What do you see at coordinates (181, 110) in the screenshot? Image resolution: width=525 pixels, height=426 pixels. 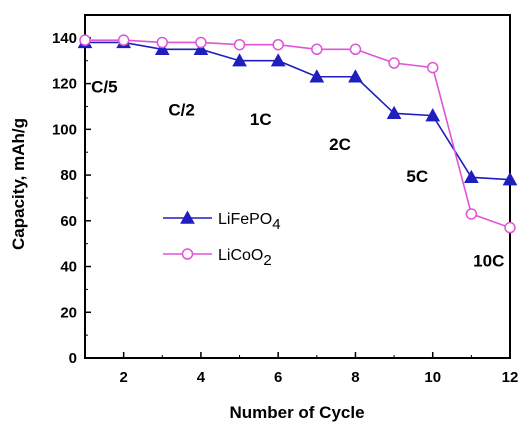 I see `rate-label: C/2` at bounding box center [181, 110].